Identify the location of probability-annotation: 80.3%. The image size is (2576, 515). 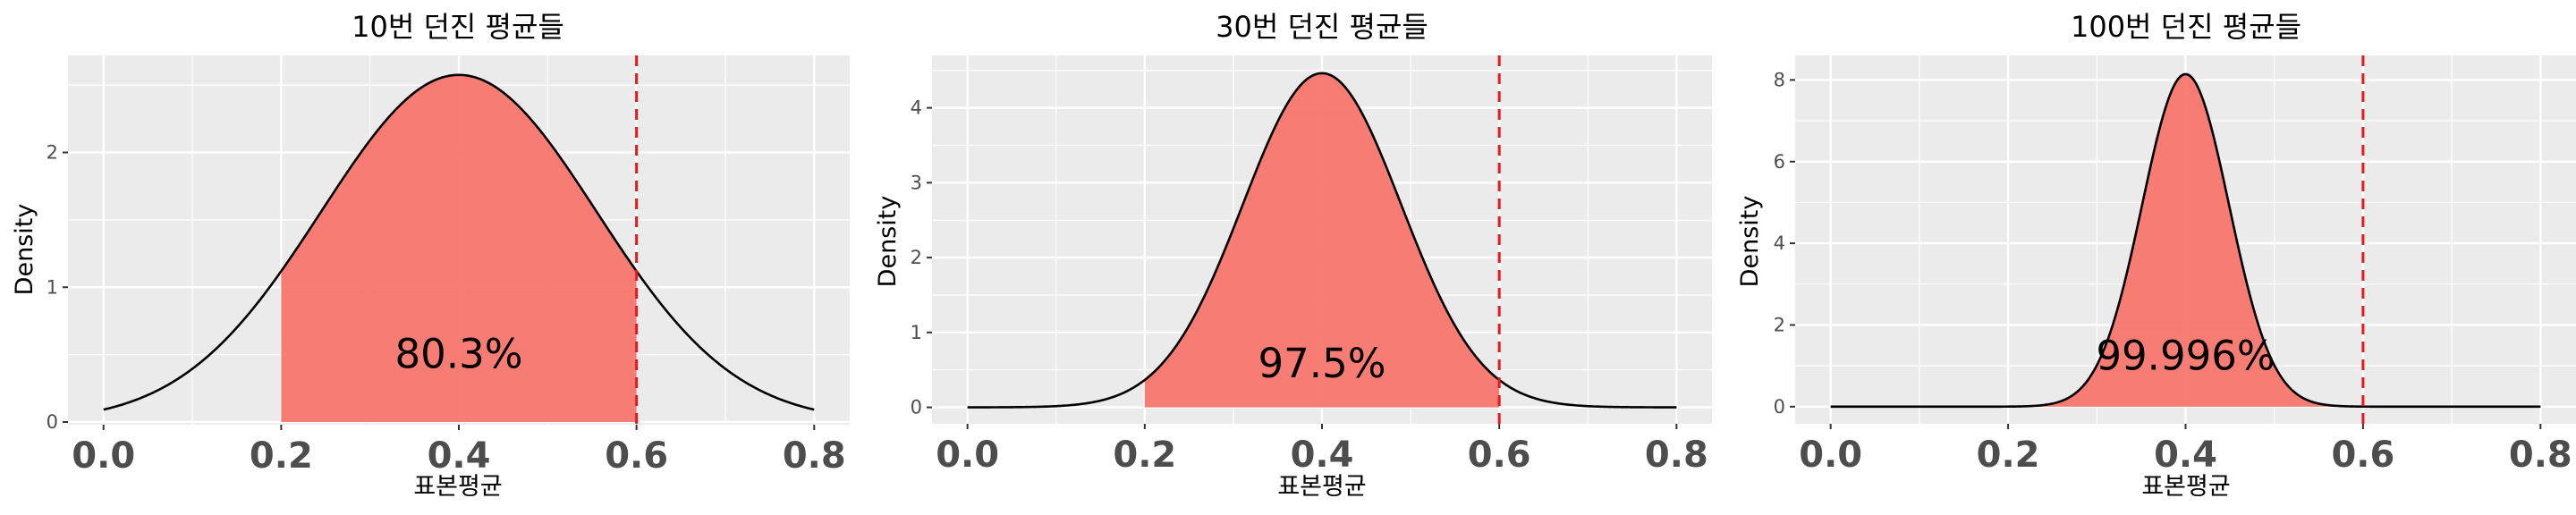
(459, 354).